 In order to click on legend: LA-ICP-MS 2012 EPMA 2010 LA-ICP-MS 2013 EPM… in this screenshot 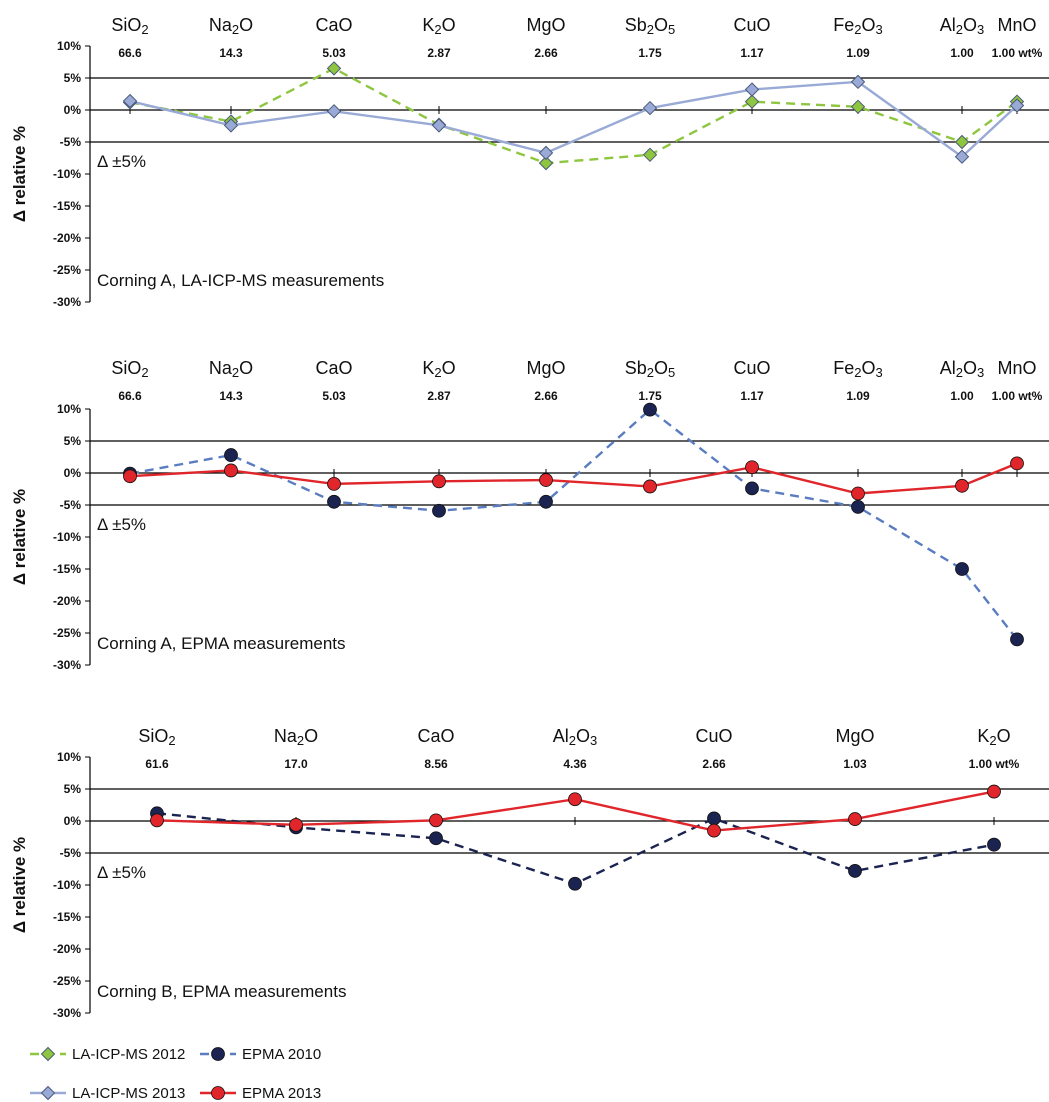, I will do `click(175, 1074)`.